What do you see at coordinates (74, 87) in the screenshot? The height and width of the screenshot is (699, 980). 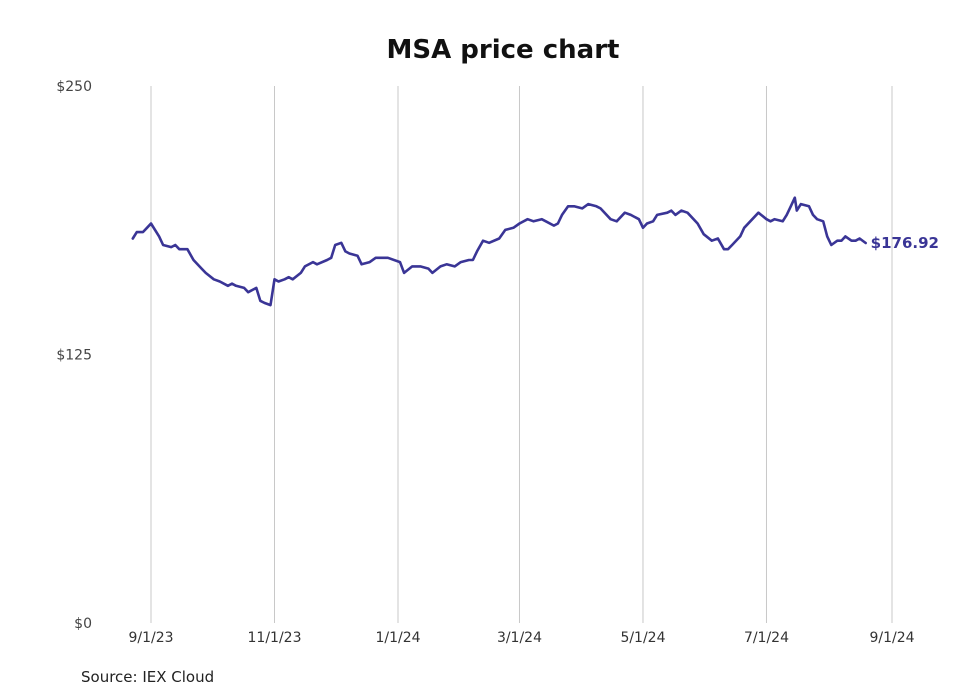 I see `y-tick-label: $250` at bounding box center [74, 87].